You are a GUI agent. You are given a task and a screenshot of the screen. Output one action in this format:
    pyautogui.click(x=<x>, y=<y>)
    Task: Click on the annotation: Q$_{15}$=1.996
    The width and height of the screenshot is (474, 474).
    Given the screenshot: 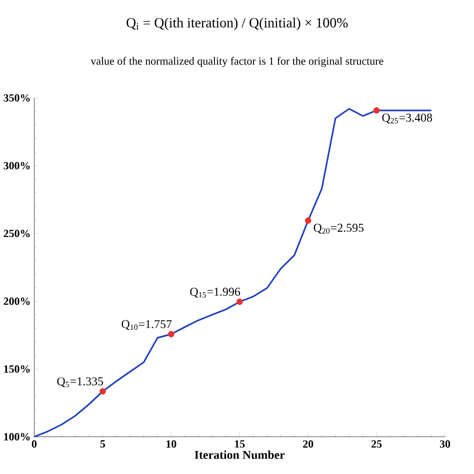 What is the action you would take?
    pyautogui.click(x=215, y=293)
    